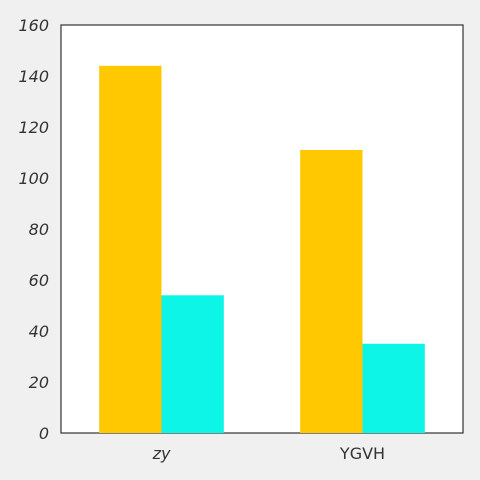  What do you see at coordinates (161, 453) in the screenshot?
I see `x-tick-label: zy` at bounding box center [161, 453].